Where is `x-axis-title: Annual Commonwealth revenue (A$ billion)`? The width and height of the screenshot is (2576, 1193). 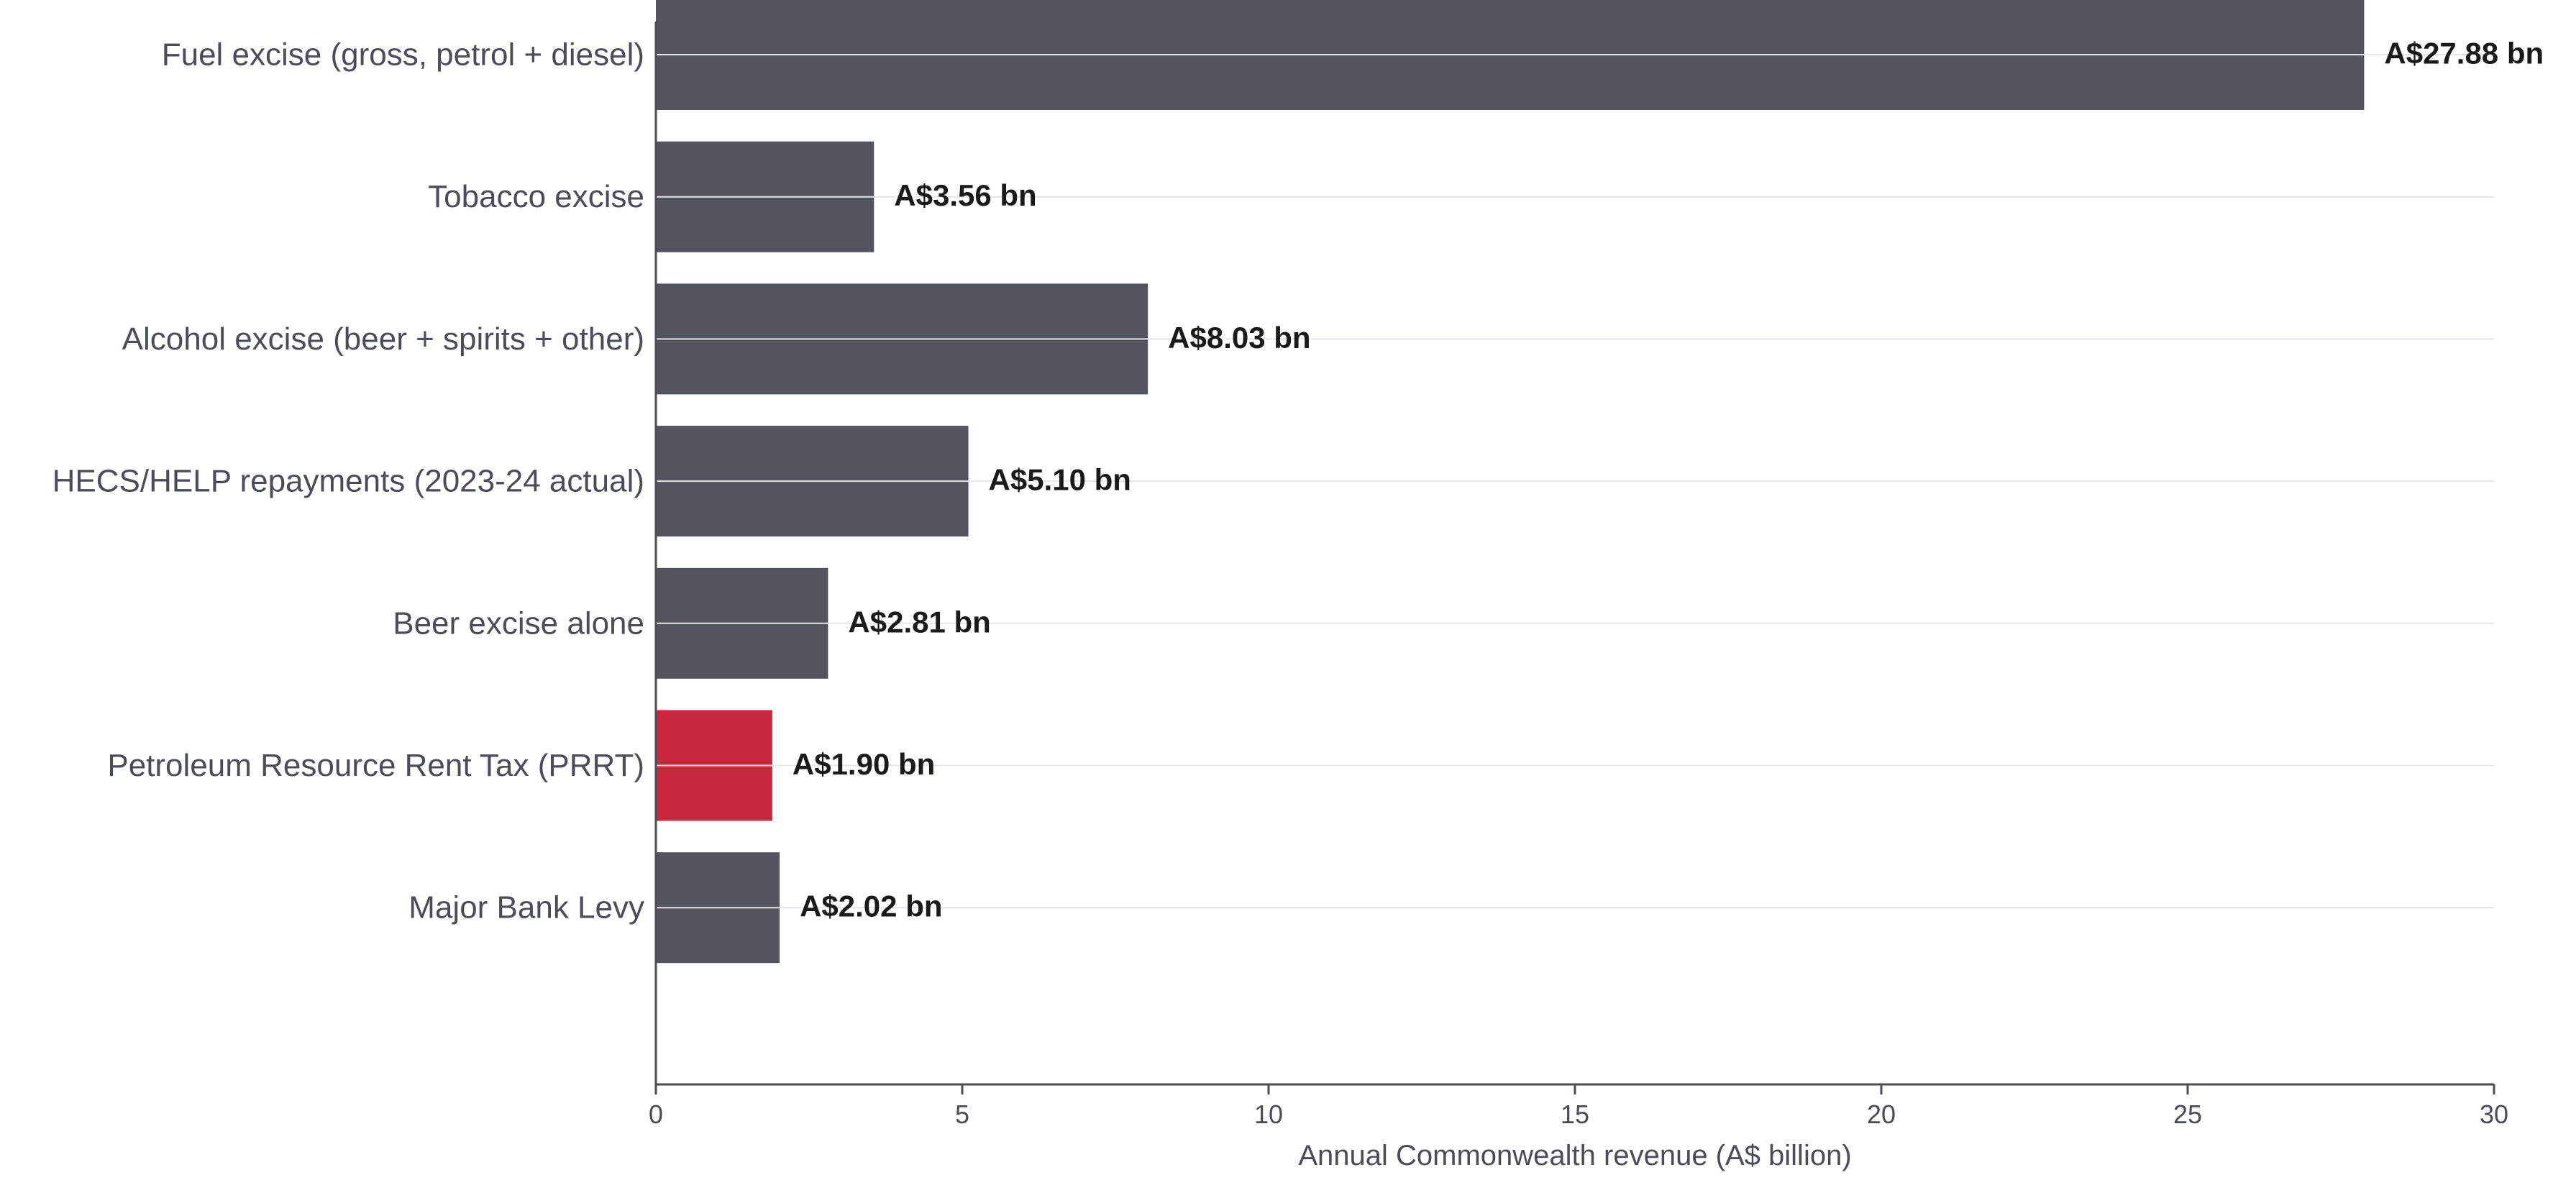
x-axis-title: Annual Commonwealth revenue (A$ billion) is located at coordinates (1574, 1156).